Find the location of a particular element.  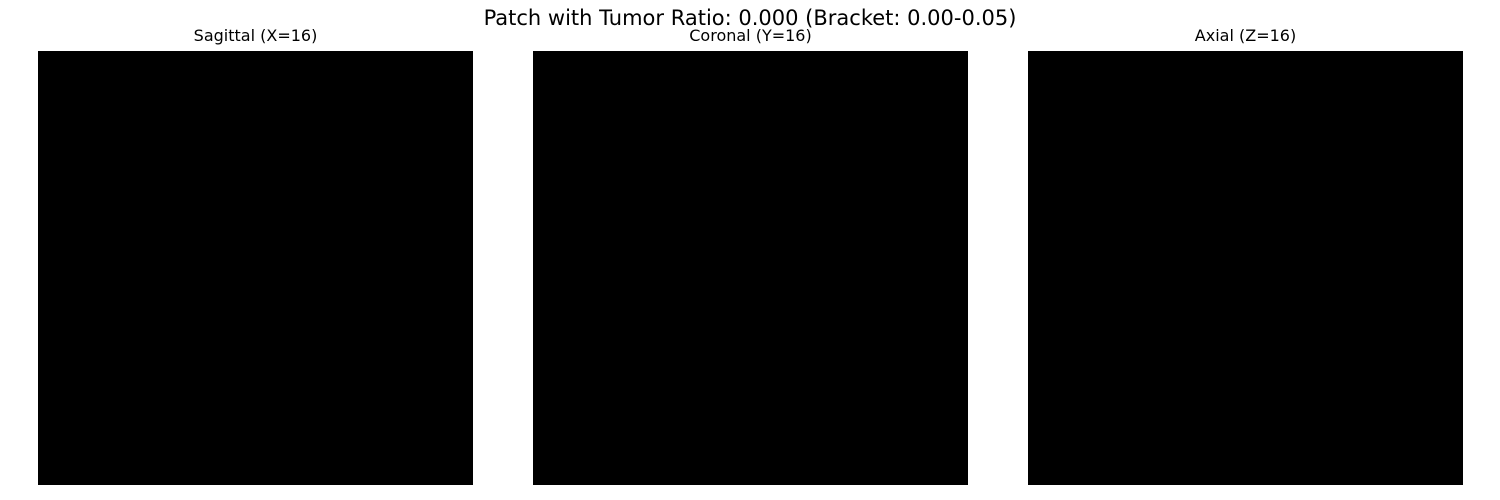

coronal-title: Coronal (Y=16) is located at coordinates (750, 35).